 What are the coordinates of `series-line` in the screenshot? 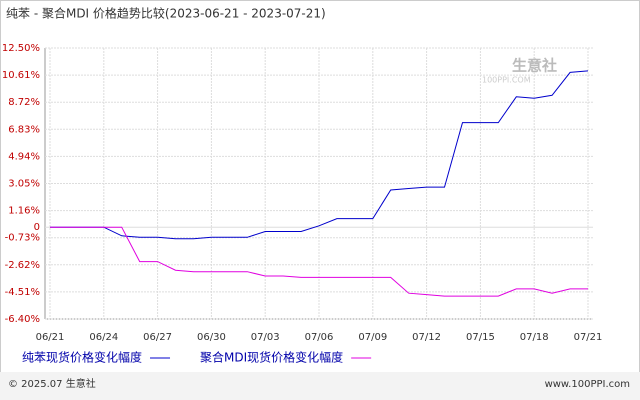 It's located at (319, 261).